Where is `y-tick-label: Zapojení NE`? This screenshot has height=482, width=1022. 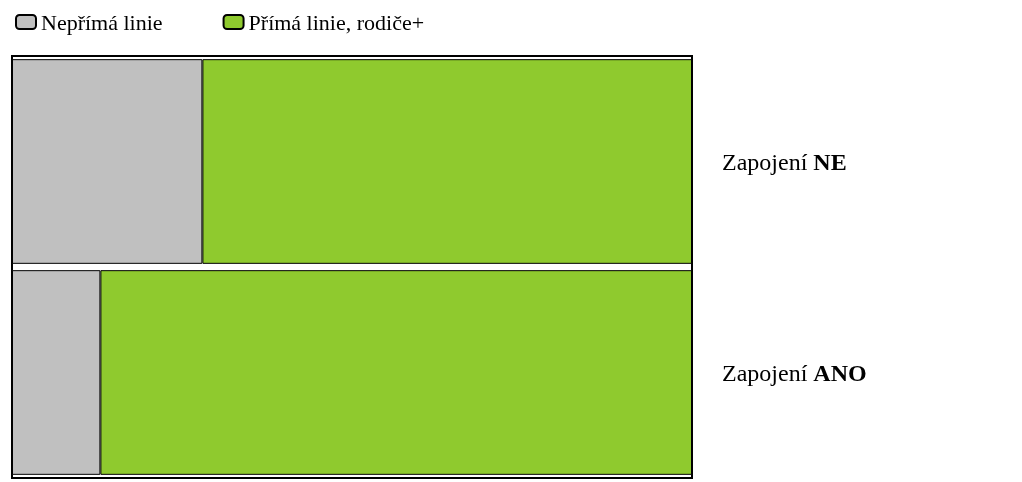 y-tick-label: Zapojení NE is located at coordinates (784, 161).